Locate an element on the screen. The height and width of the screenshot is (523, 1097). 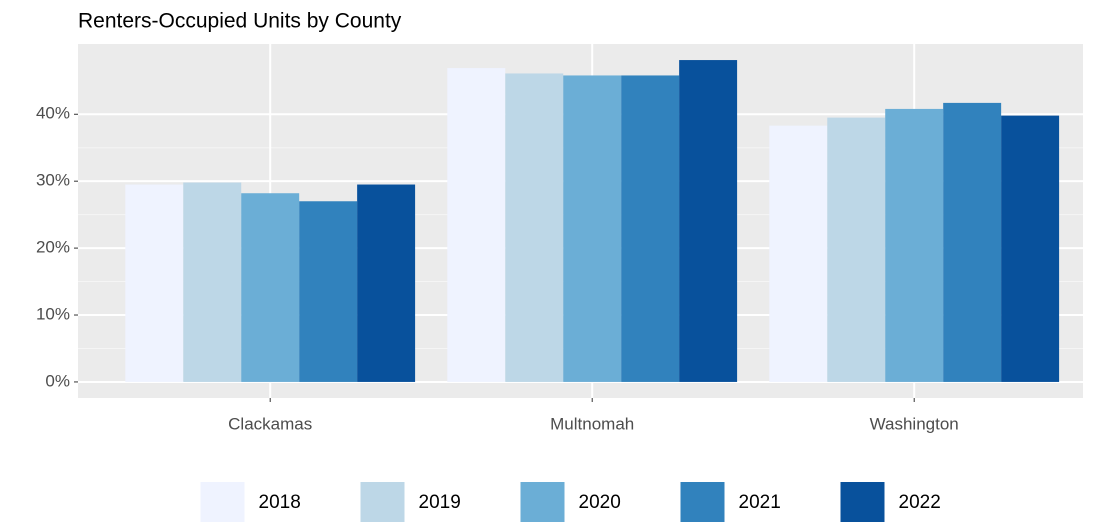
chart-title: Renters-Occupied Units by County is located at coordinates (240, 21).